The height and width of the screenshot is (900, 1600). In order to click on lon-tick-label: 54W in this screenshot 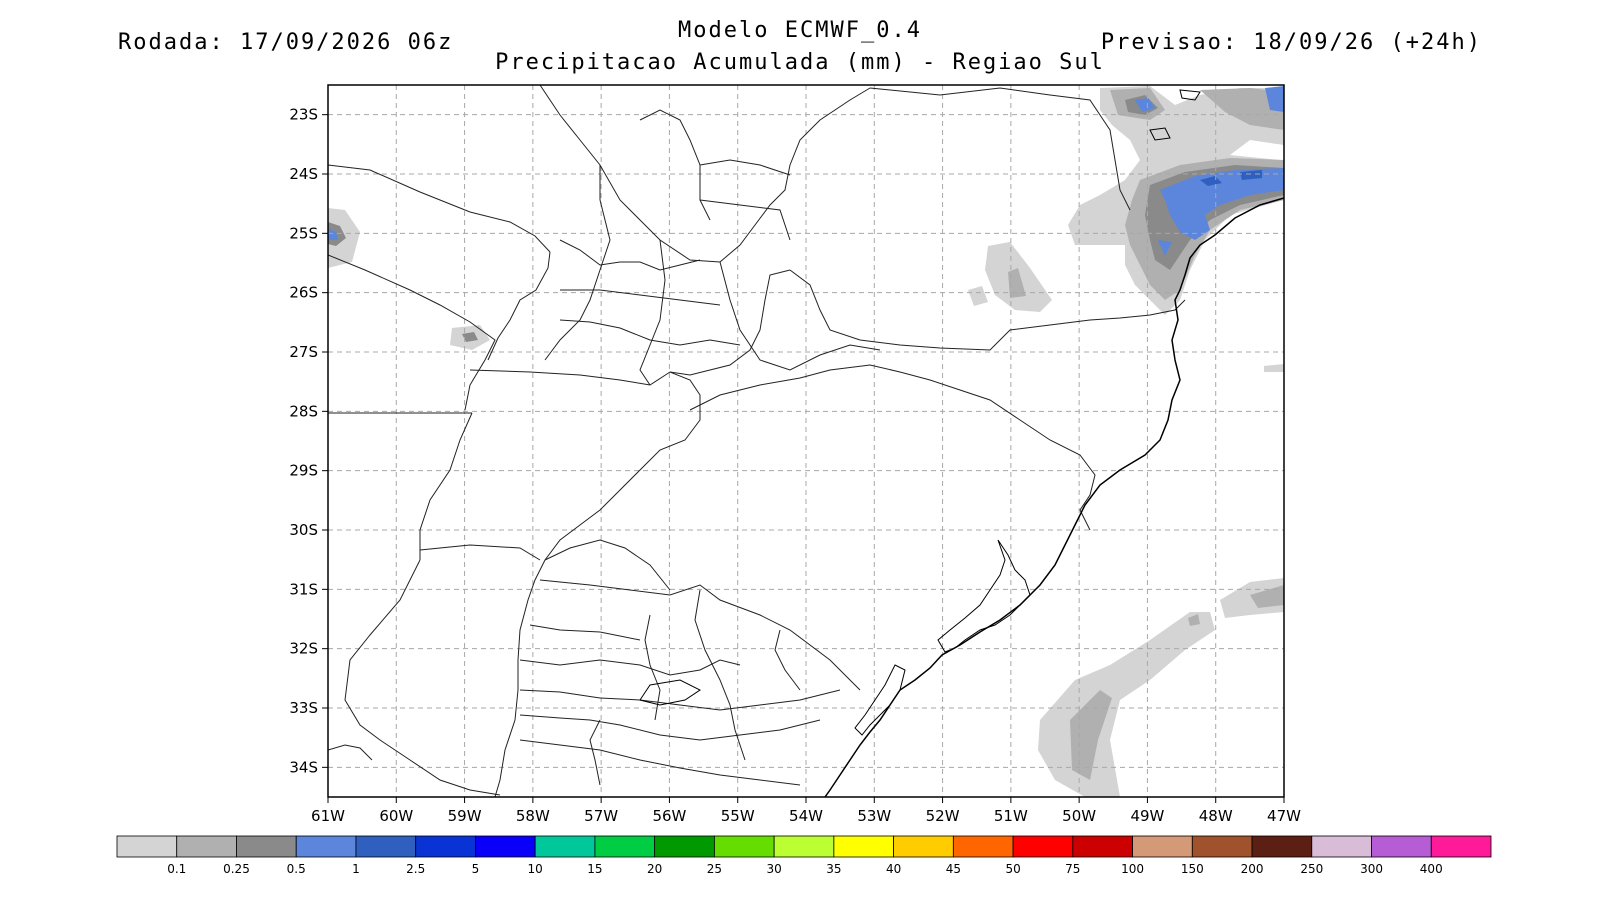, I will do `click(806, 816)`.